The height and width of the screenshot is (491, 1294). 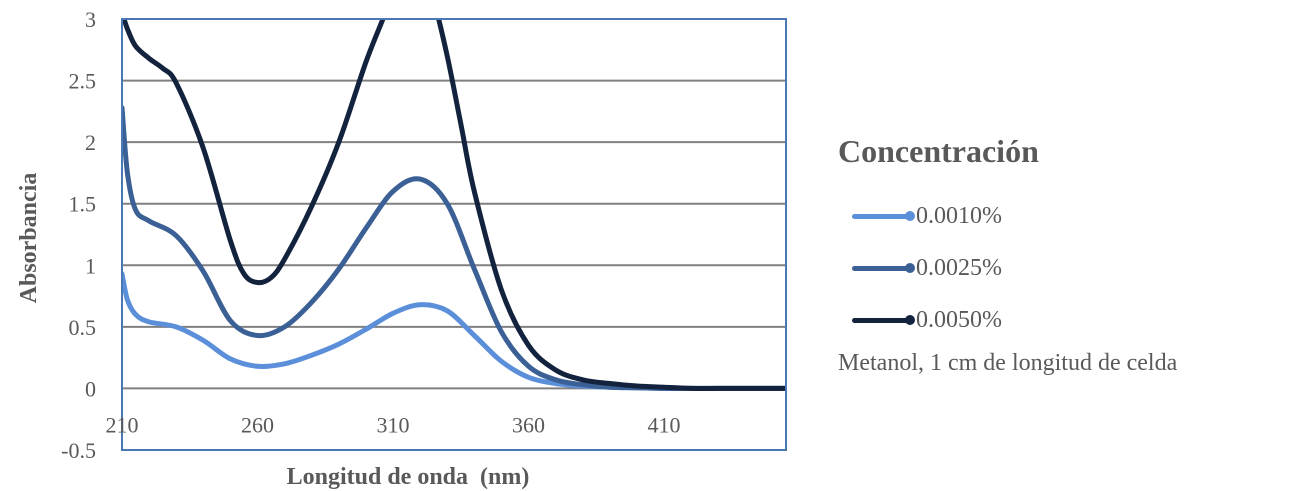 What do you see at coordinates (90, 19) in the screenshot?
I see `y-tick-label: 3` at bounding box center [90, 19].